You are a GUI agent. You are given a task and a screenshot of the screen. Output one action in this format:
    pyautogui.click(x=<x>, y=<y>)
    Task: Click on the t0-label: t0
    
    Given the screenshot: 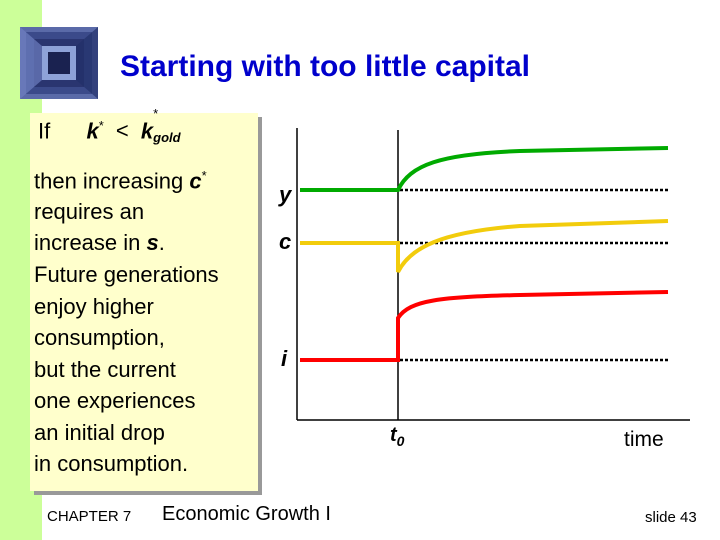 What is the action you would take?
    pyautogui.click(x=397, y=436)
    